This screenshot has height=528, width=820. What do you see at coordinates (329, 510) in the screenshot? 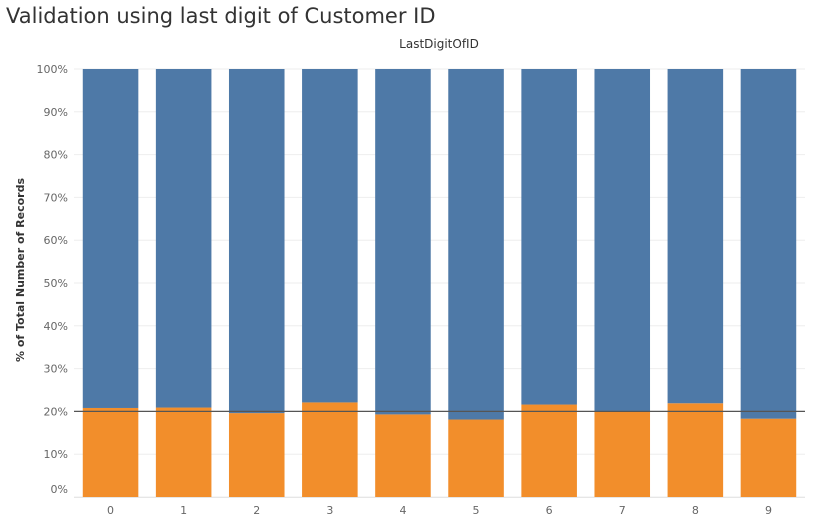
I see `x-tick-label: 3` at bounding box center [329, 510].